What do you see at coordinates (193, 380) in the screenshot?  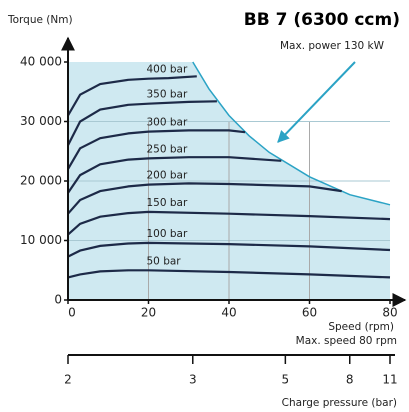 I see `charge-tick-label: 3` at bounding box center [193, 380].